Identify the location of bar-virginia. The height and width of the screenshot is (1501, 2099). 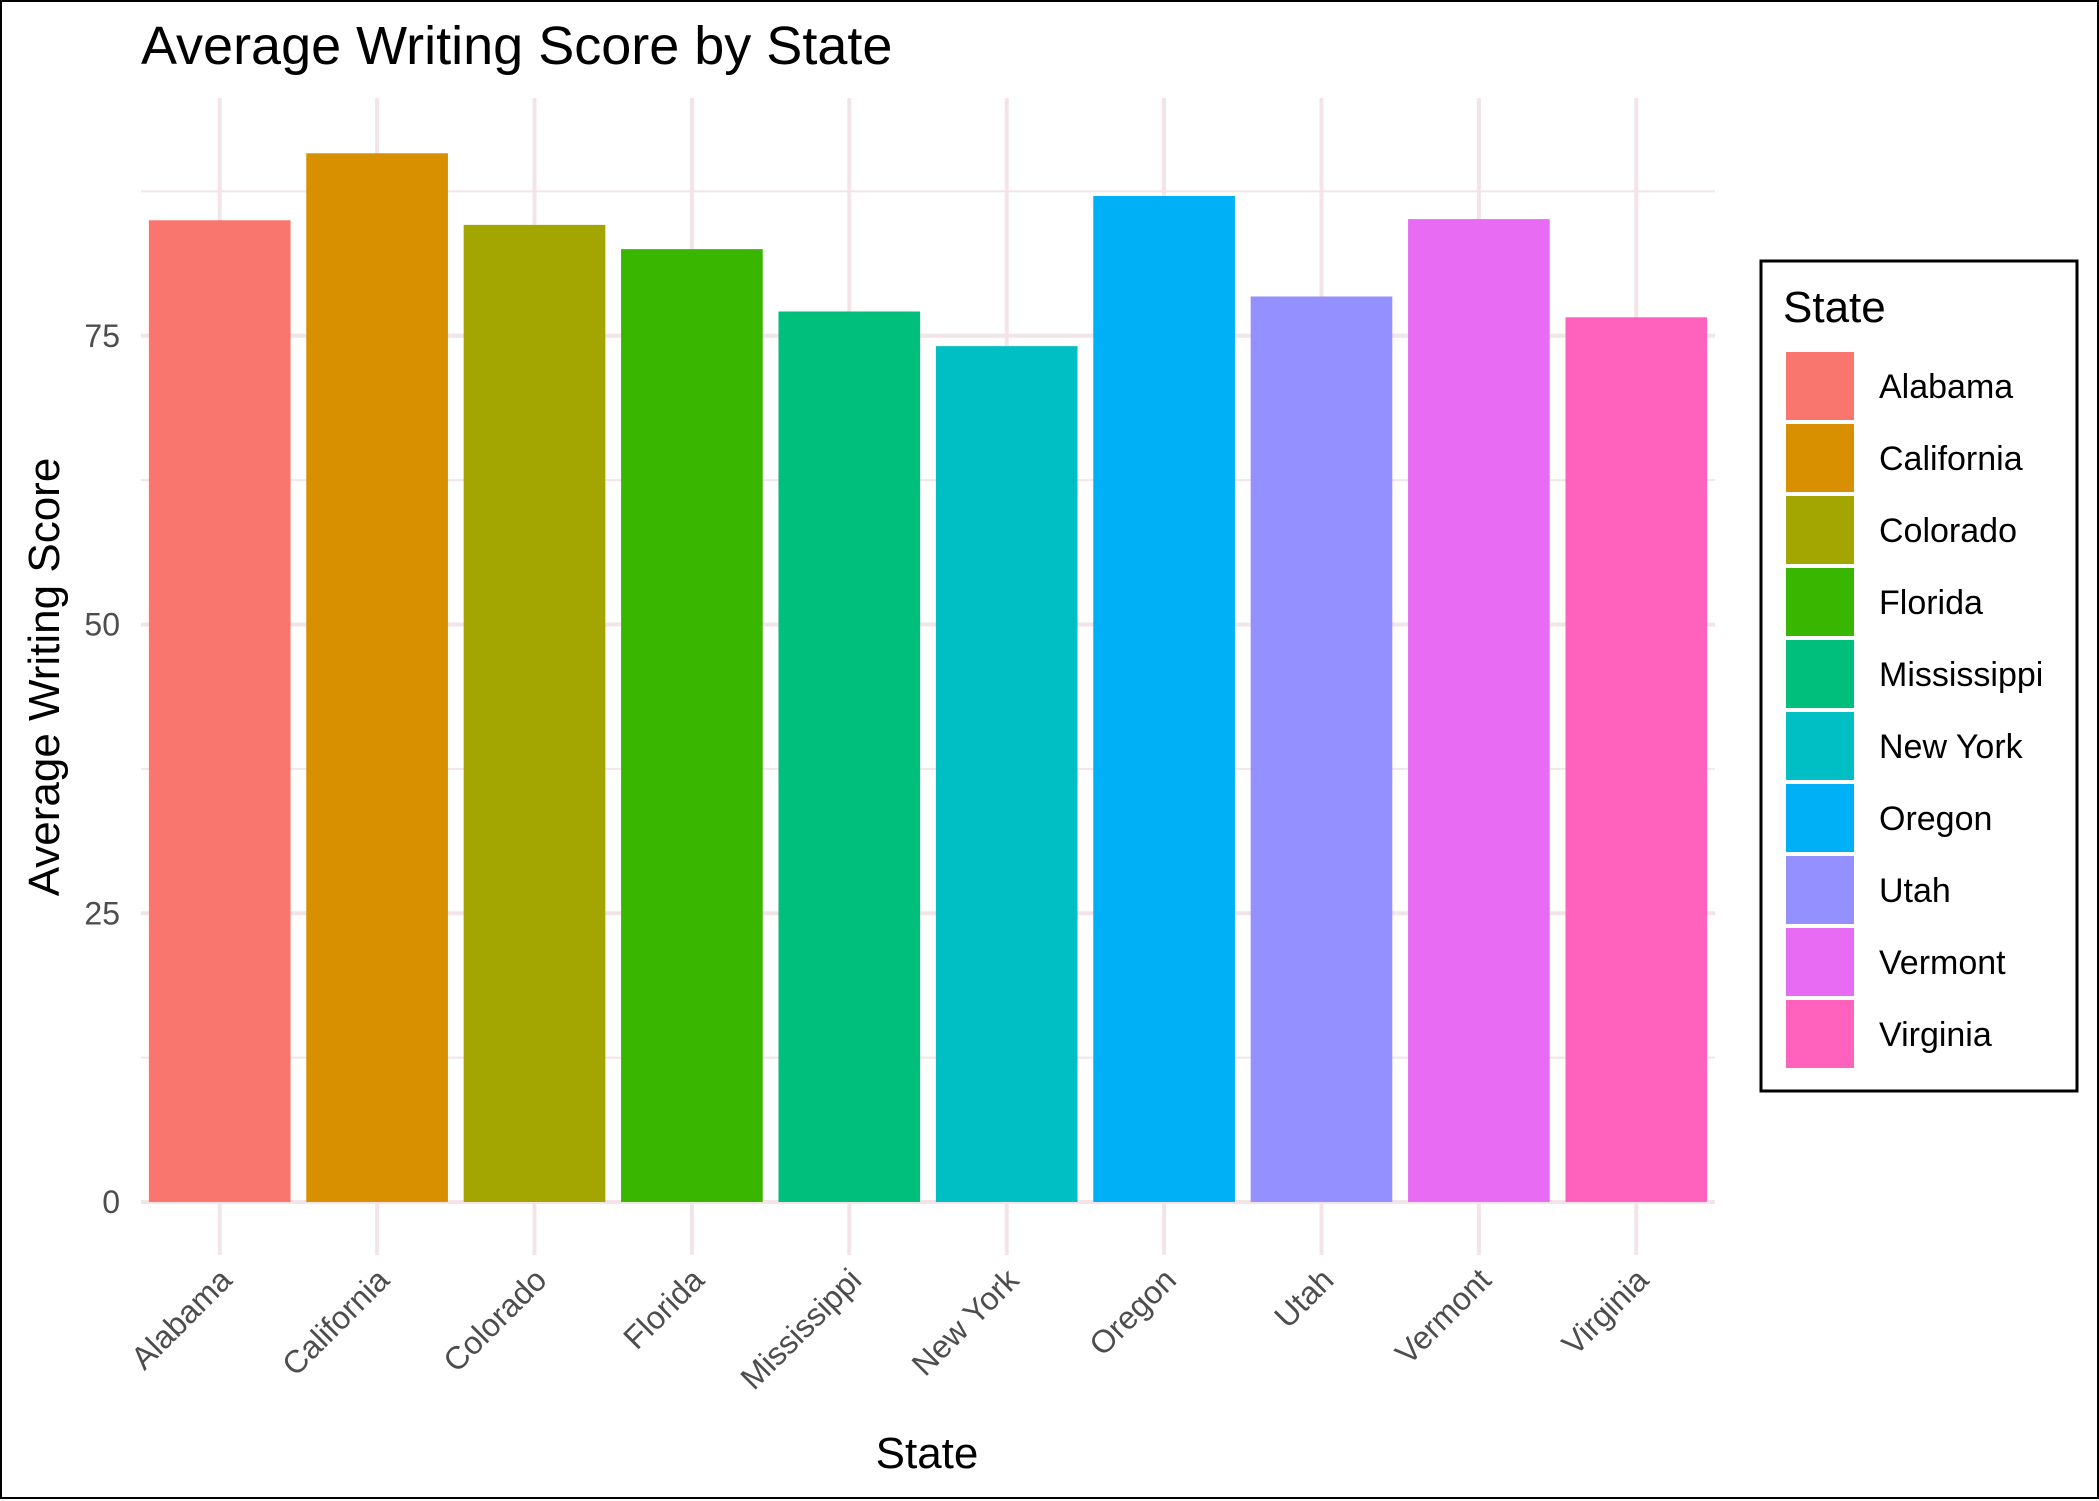
(1636, 759).